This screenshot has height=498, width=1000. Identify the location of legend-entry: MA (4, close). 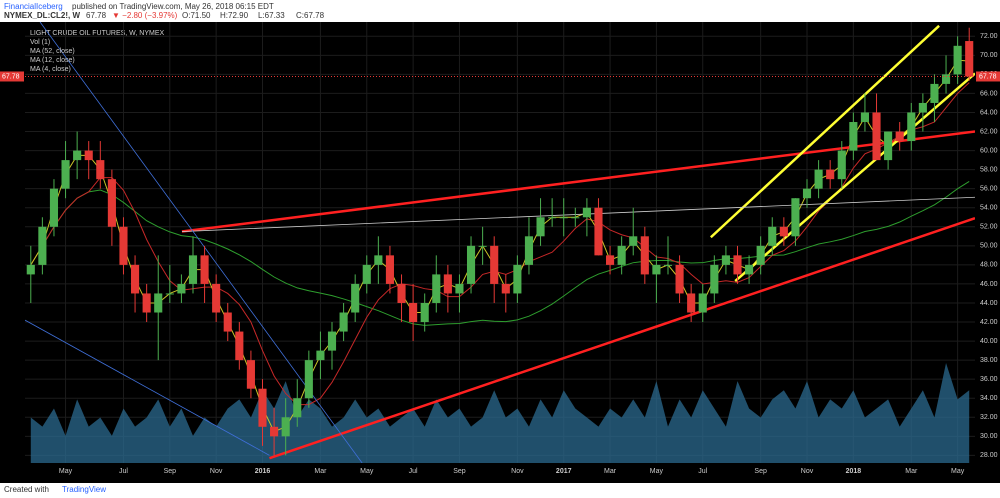
(50, 69).